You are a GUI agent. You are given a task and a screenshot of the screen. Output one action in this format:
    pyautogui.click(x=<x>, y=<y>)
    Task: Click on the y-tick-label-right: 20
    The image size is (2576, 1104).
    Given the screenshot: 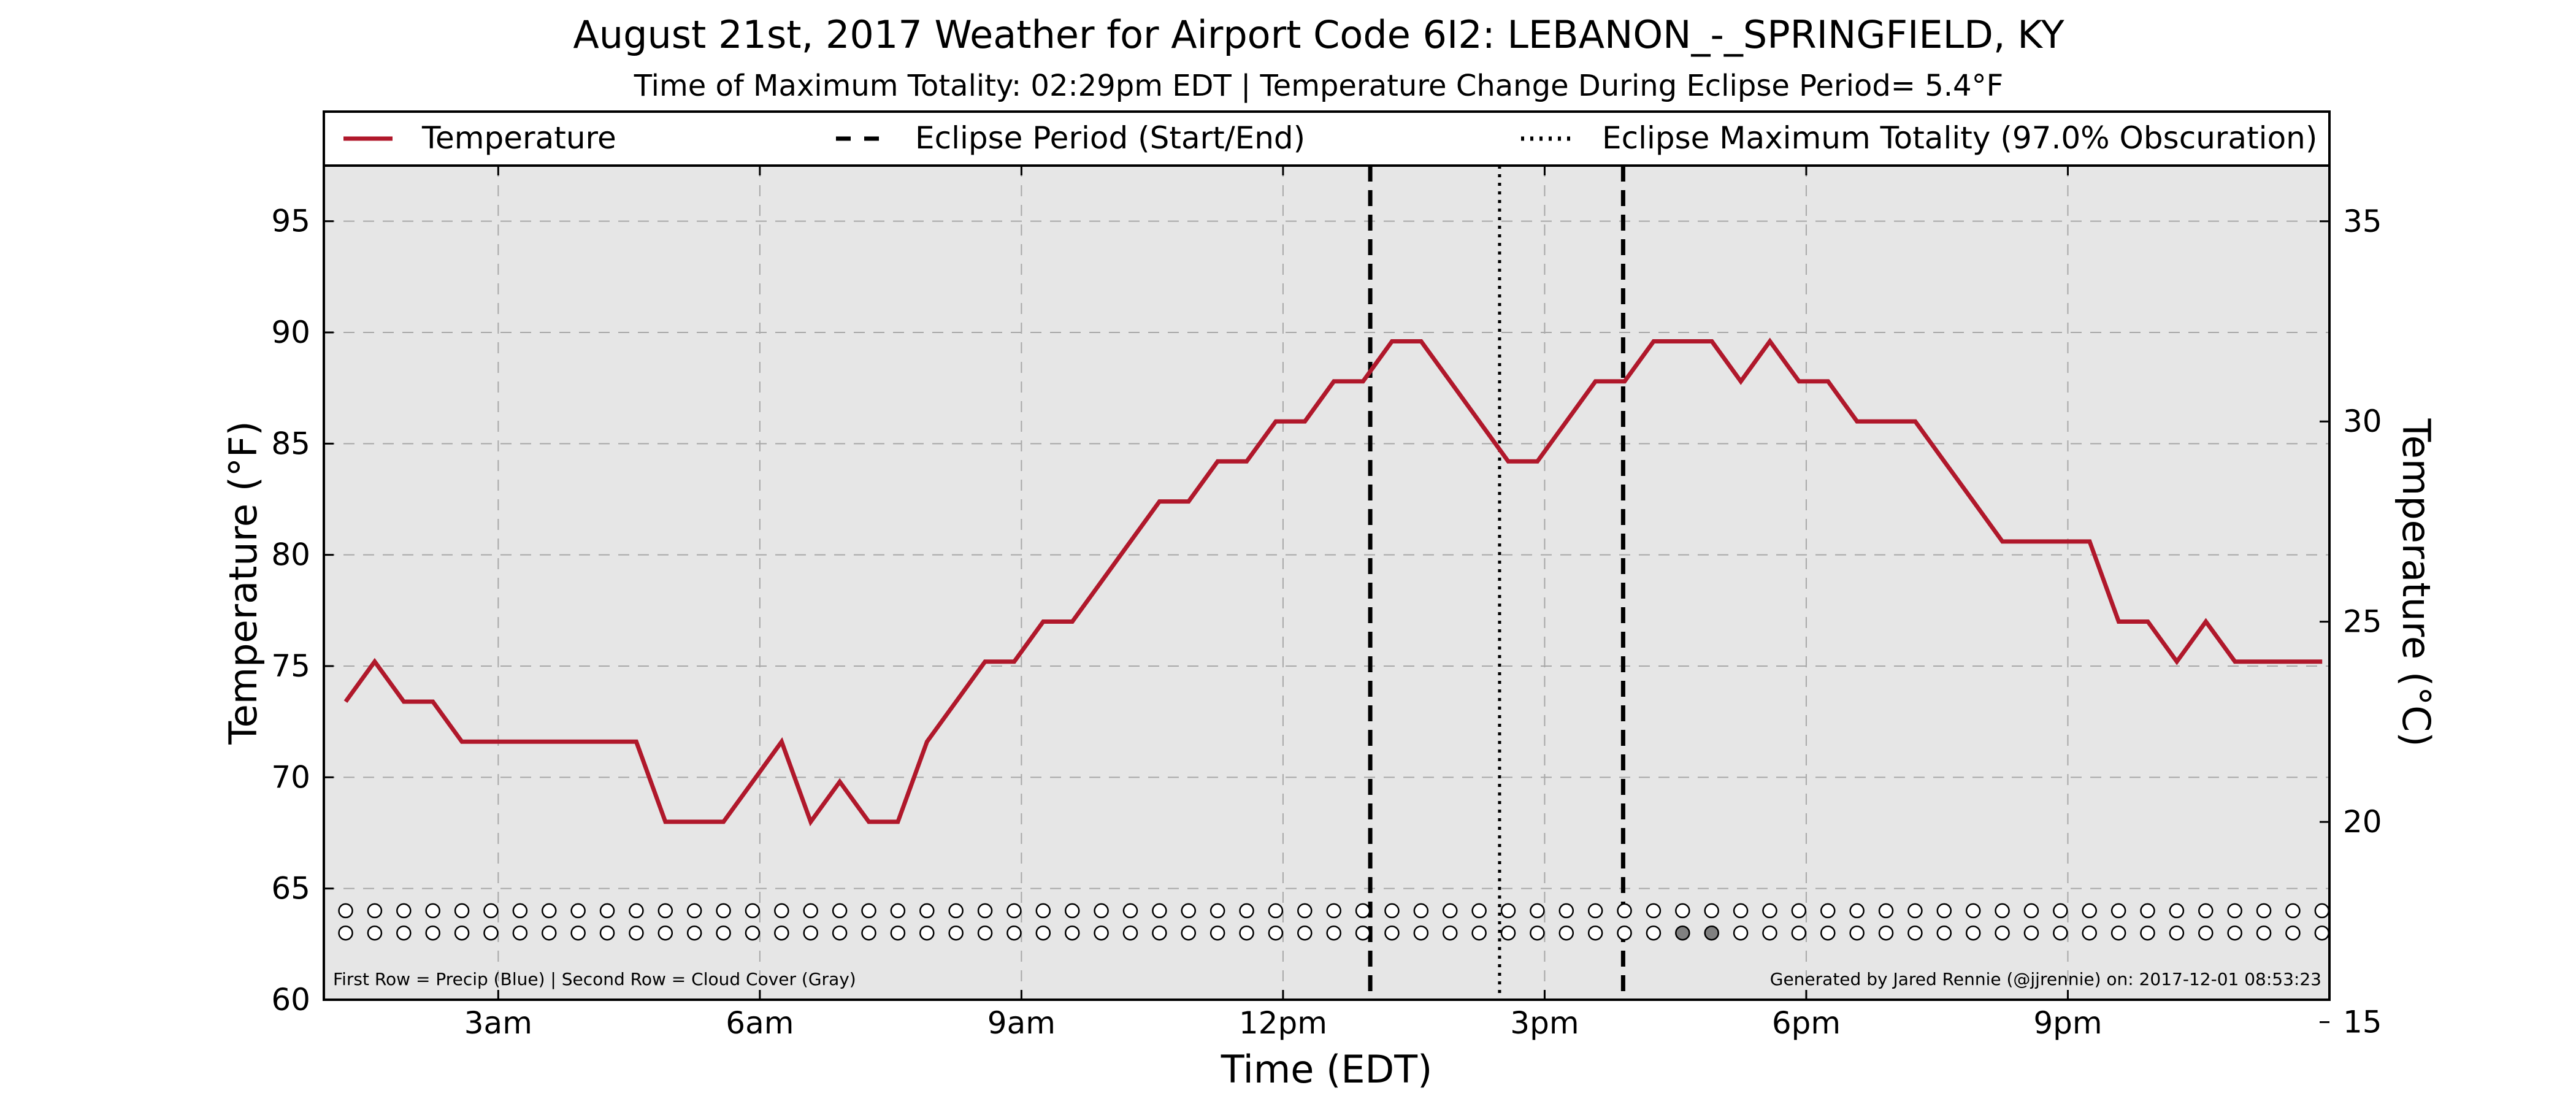 What is the action you would take?
    pyautogui.click(x=2362, y=822)
    